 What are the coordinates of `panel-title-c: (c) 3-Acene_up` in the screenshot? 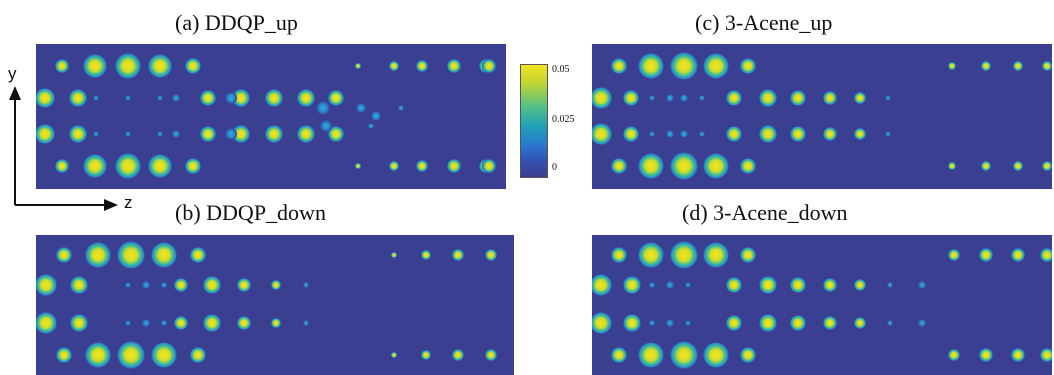 It's located at (764, 22).